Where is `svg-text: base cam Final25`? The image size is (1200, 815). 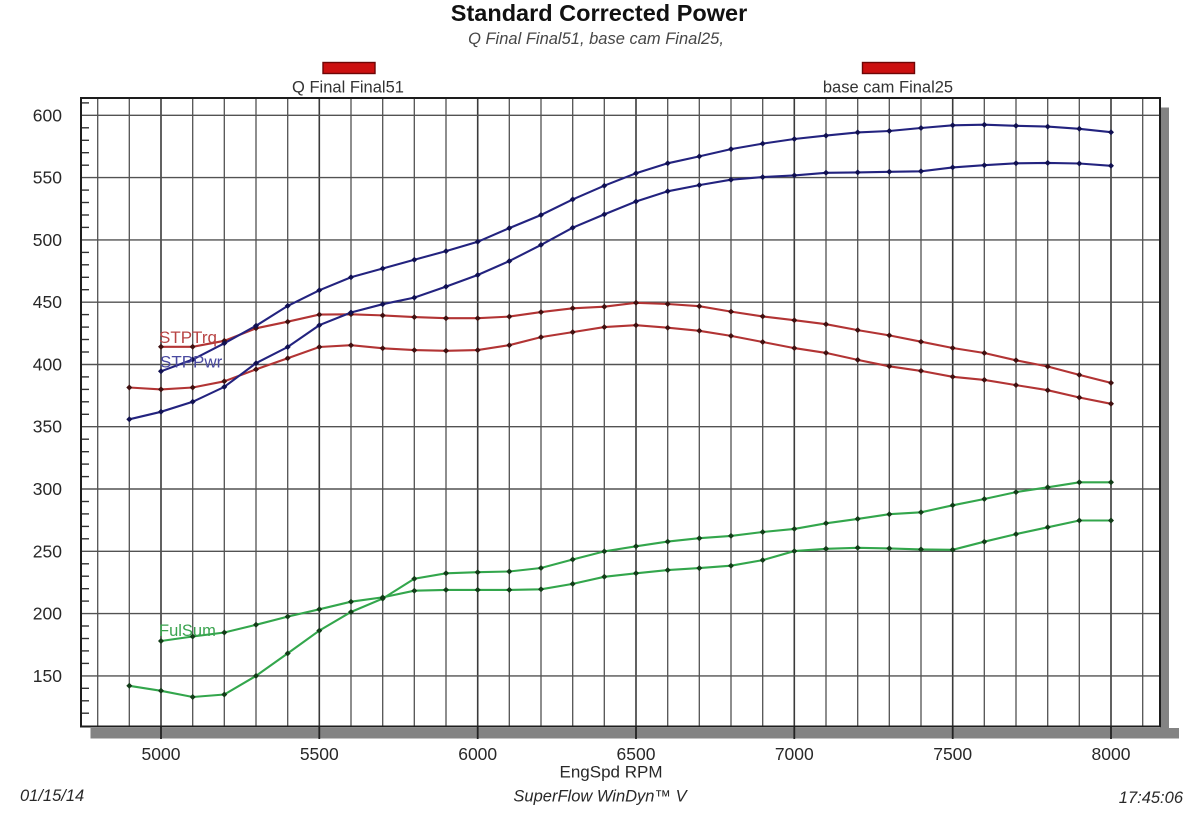 svg-text: base cam Final25 is located at coordinates (888, 88).